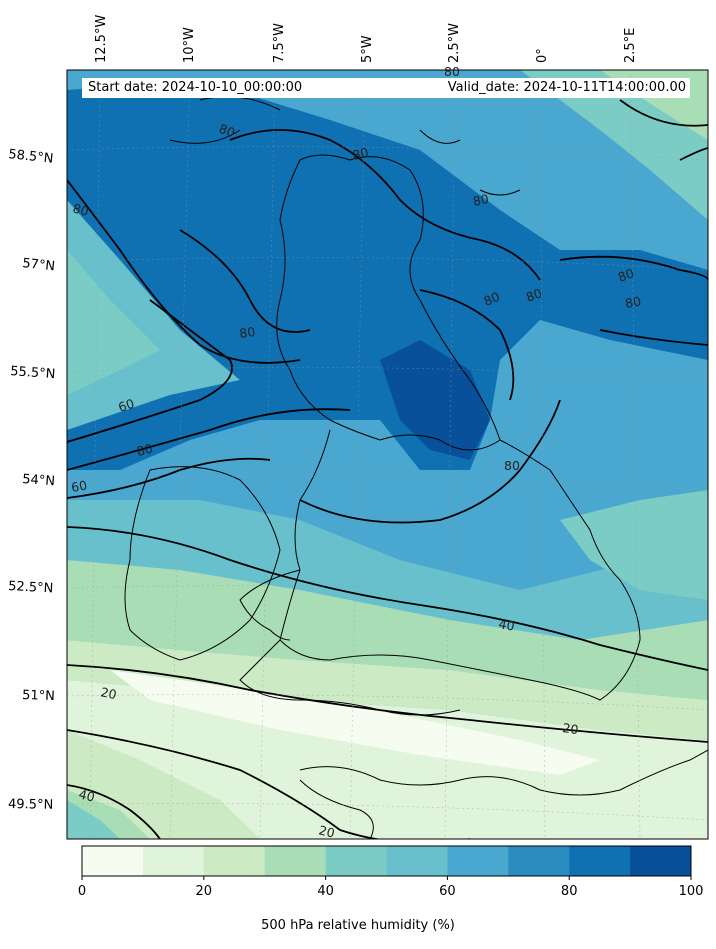 The image size is (716, 949). I want to click on colorbar-tick-label: 100, so click(691, 891).